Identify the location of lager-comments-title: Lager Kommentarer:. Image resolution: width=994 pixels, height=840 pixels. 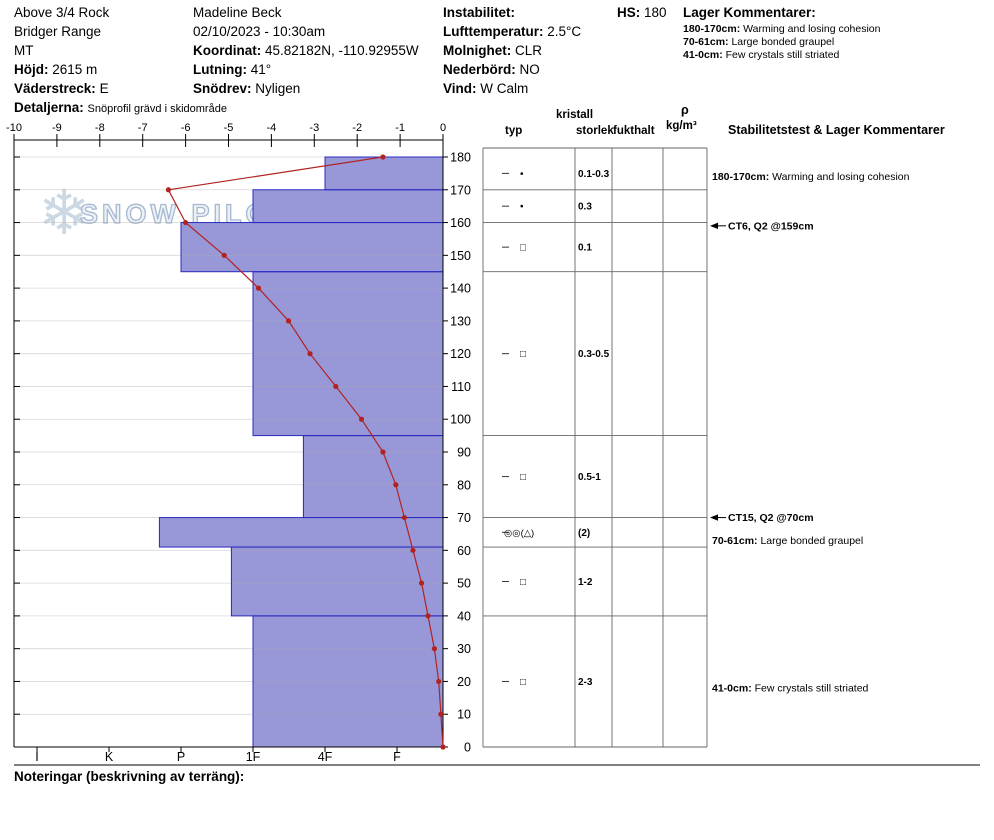
(749, 12).